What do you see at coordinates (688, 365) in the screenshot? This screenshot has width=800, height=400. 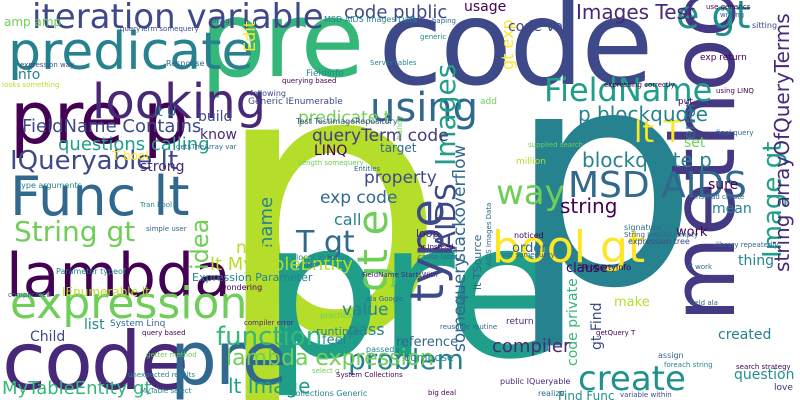 I see `word-foreach-string: foreach string` at bounding box center [688, 365].